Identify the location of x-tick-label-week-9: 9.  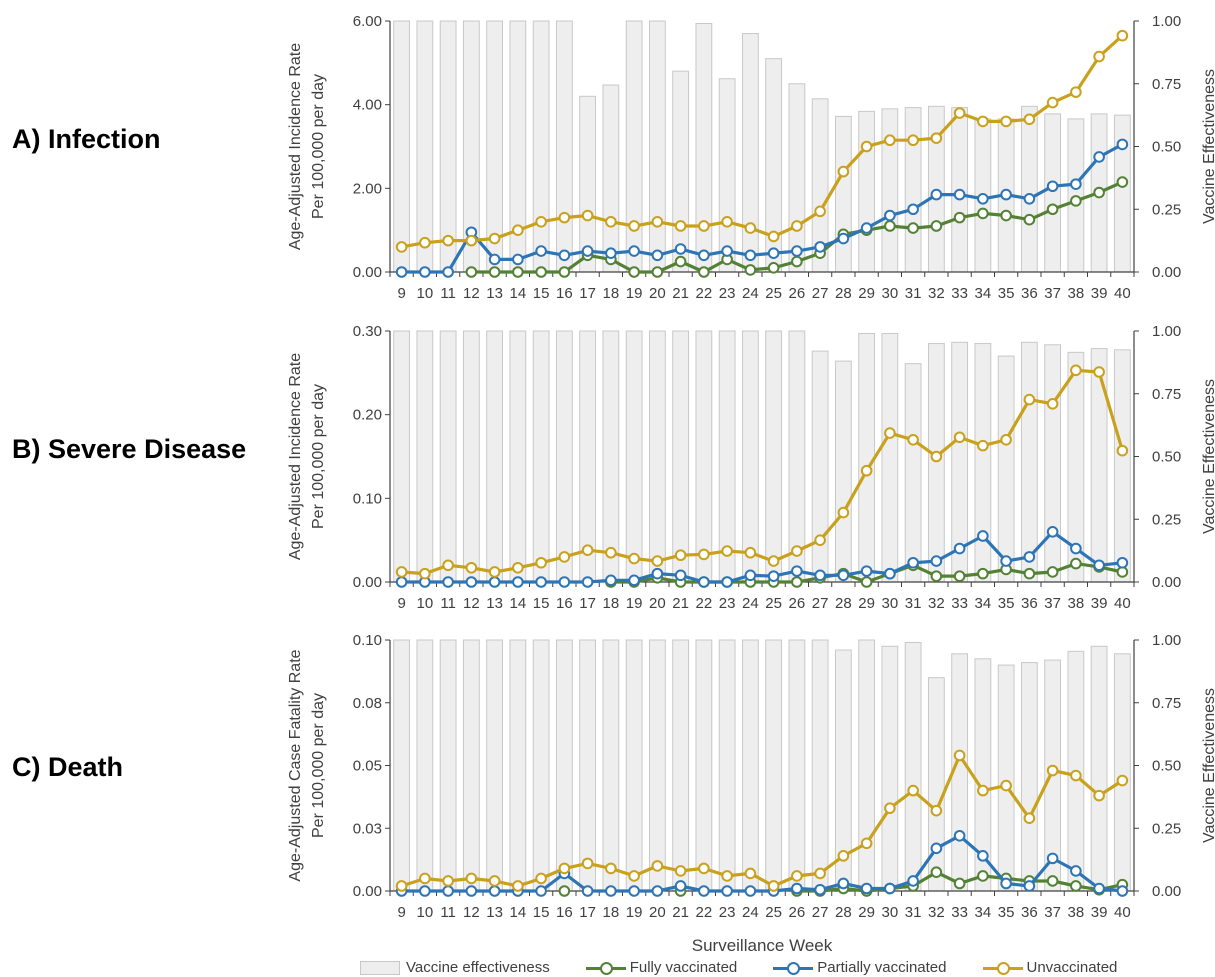
(401, 603).